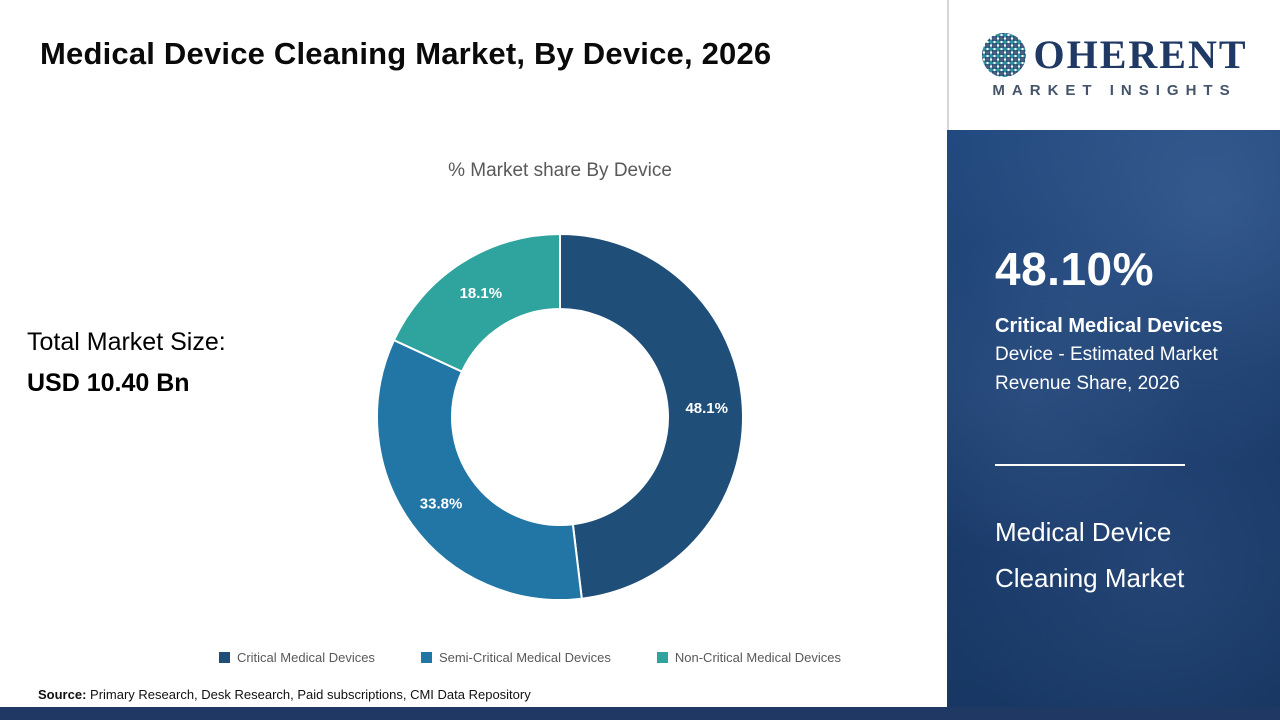  I want to click on brand-logo-area: OHERENT MARKET INSIGHTS, so click(1113, 65).